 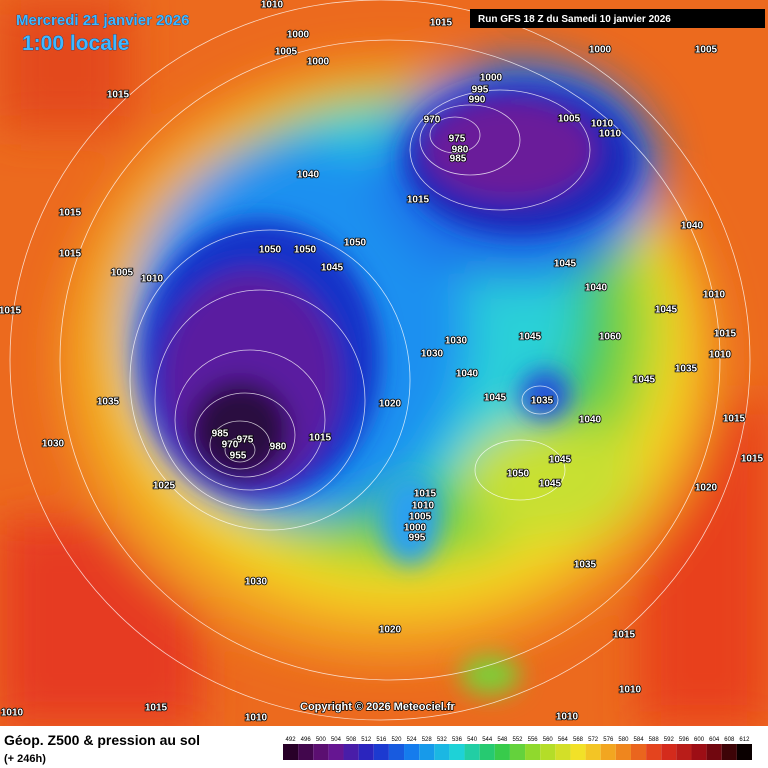 What do you see at coordinates (291, 740) in the screenshot?
I see `scale-label: 492` at bounding box center [291, 740].